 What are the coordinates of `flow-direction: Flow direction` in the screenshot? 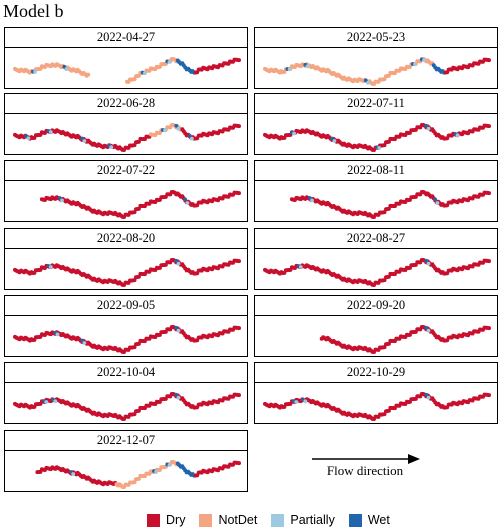 It's located at (370, 467).